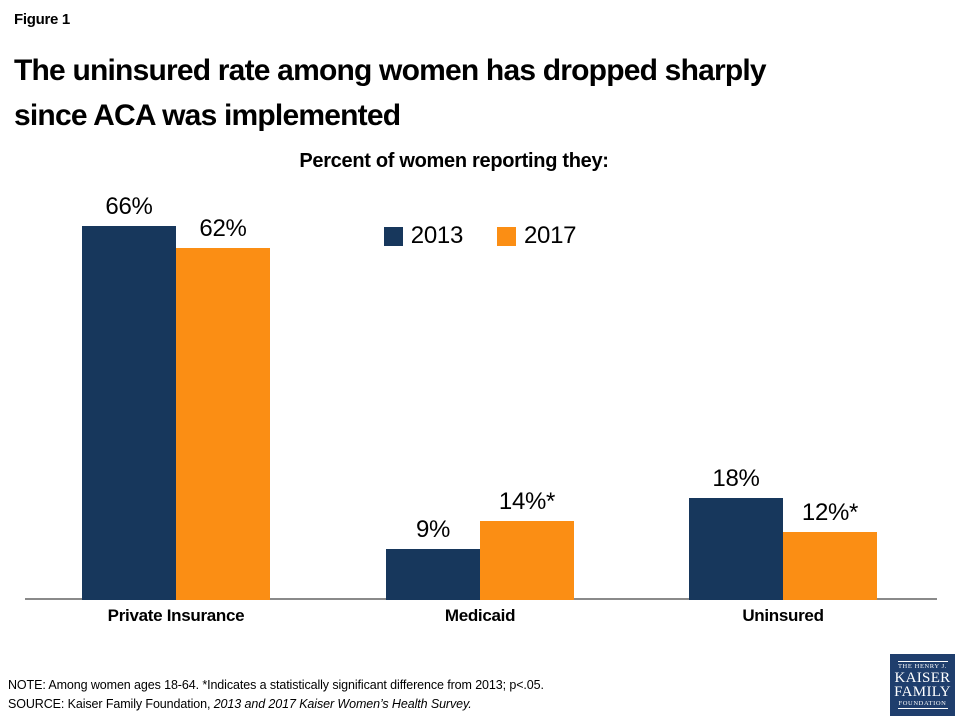 This screenshot has height=720, width=960. Describe the element at coordinates (830, 566) in the screenshot. I see `bar-2017-uninsured` at that location.